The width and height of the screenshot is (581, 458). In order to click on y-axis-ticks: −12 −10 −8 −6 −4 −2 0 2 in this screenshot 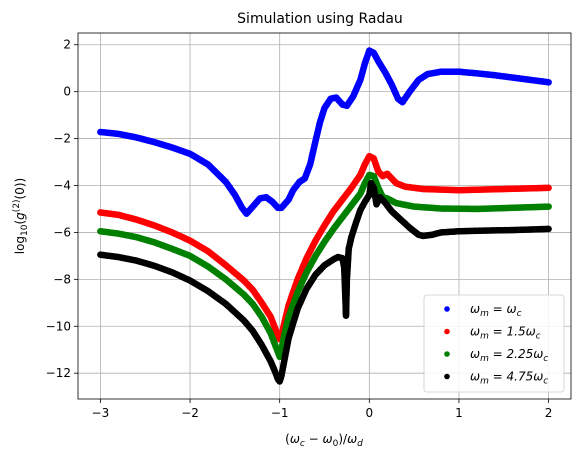, I will do `click(62, 209)`.